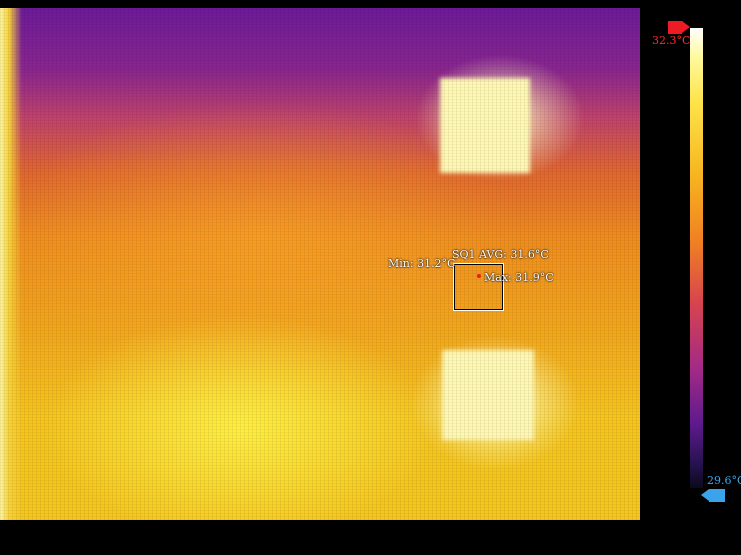 The image size is (741, 555). Describe the element at coordinates (679, 27) in the screenshot. I see `scale-max-handle` at that location.